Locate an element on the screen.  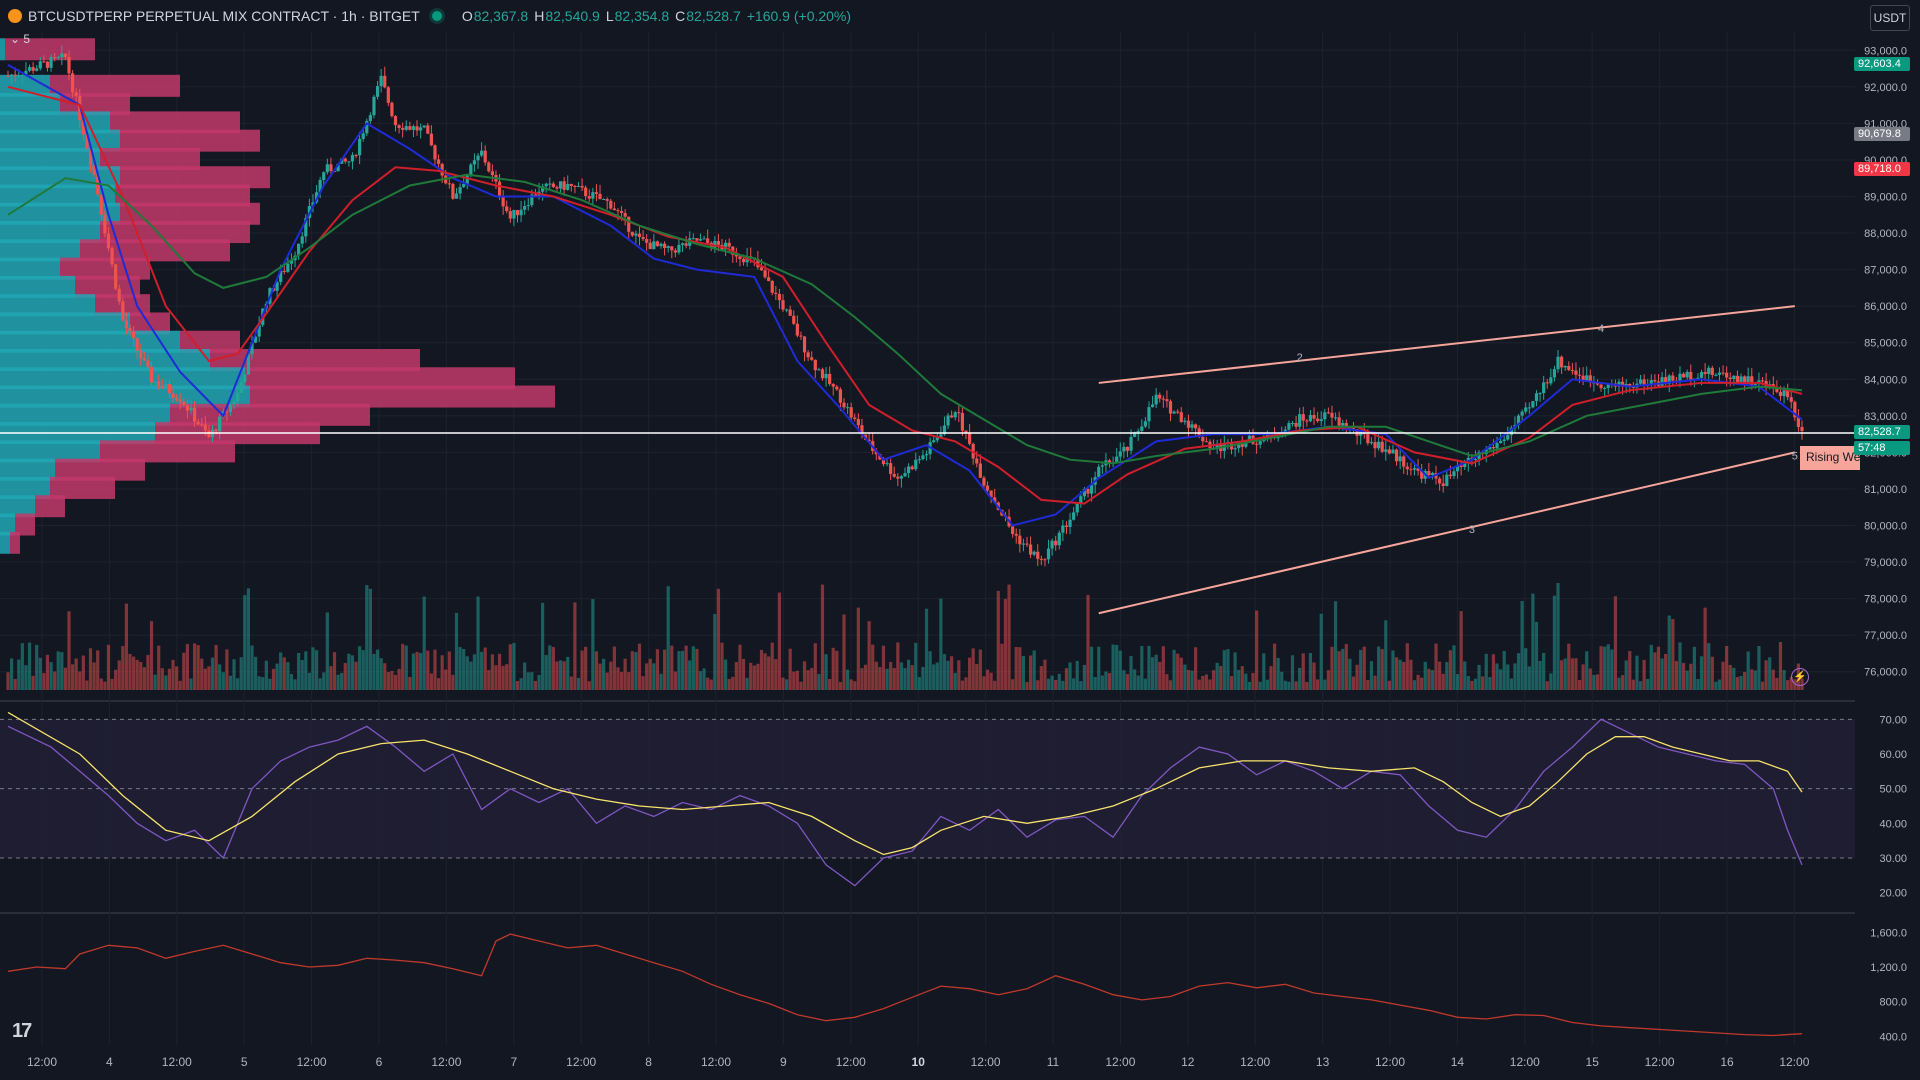
price-tick-label: 86,000.0 is located at coordinates (1885, 307).